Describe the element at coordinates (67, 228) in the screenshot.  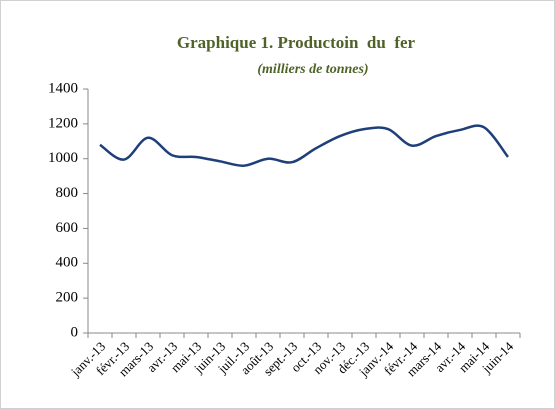
I see `y-tick-label: 600` at that location.